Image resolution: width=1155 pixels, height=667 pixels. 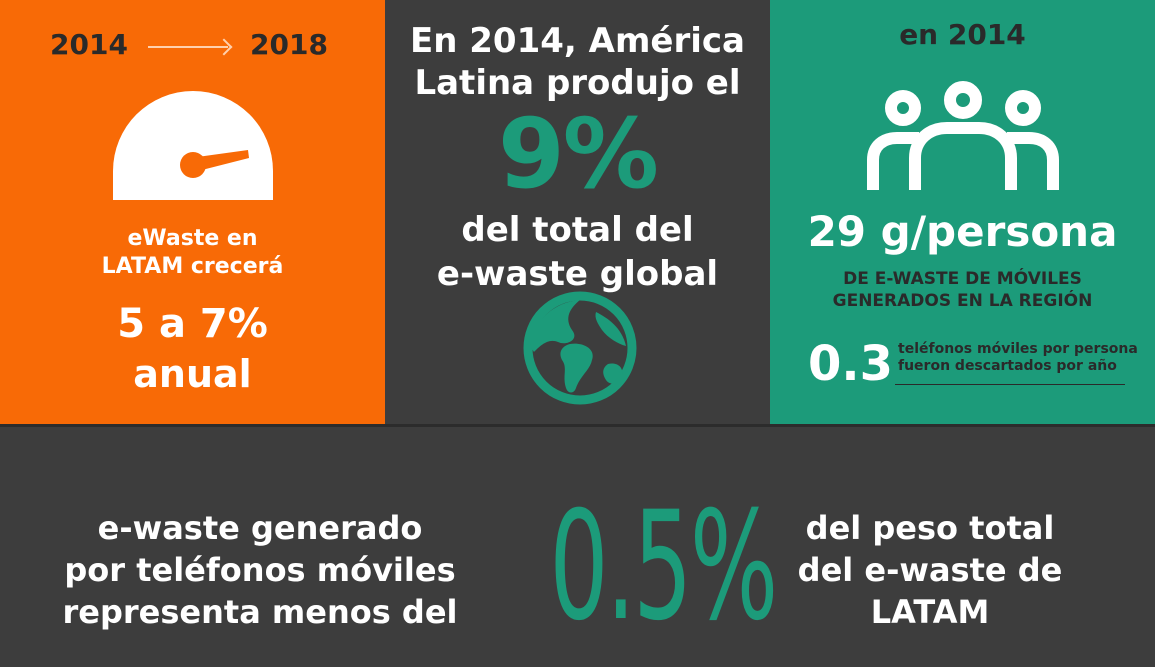 What do you see at coordinates (663, 567) in the screenshot?
I see `bottom-big-value: 0.5%` at bounding box center [663, 567].